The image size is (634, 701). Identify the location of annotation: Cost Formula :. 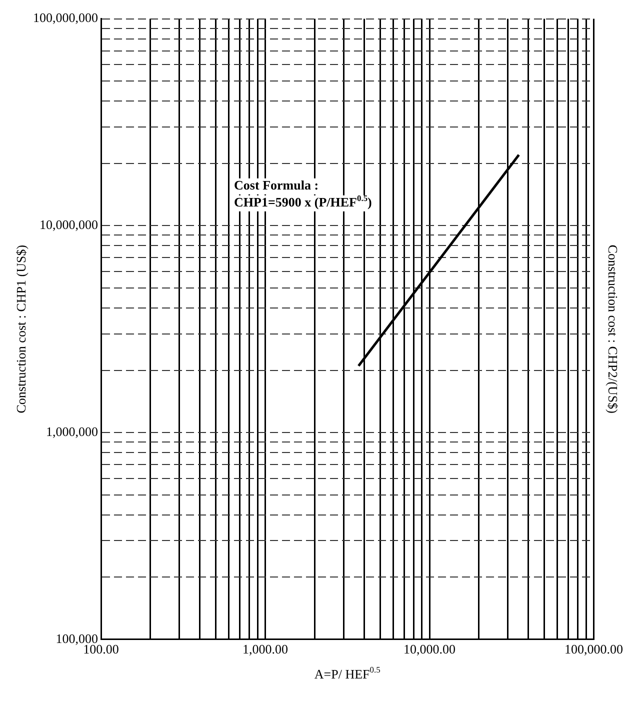
(276, 185).